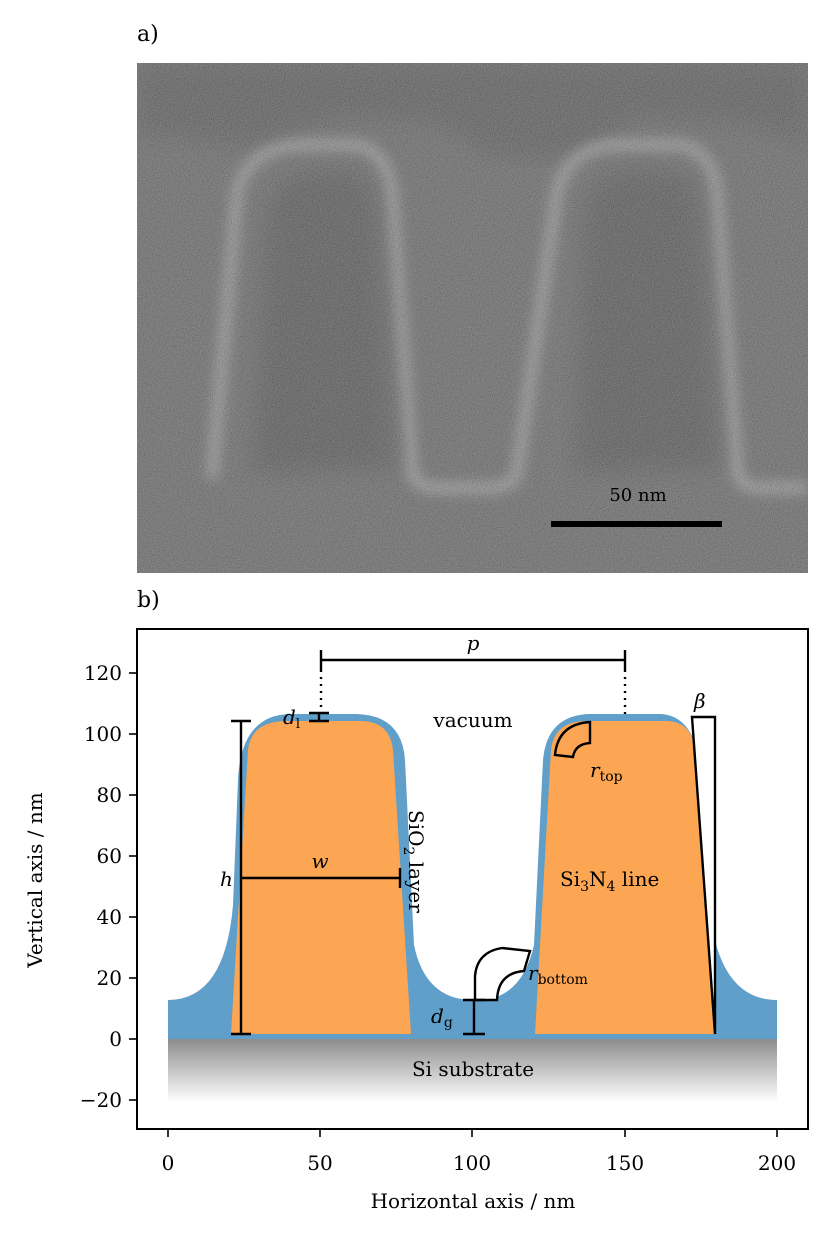 The image size is (831, 1241). Describe the element at coordinates (319, 861) in the screenshot. I see `label-w: w` at that location.